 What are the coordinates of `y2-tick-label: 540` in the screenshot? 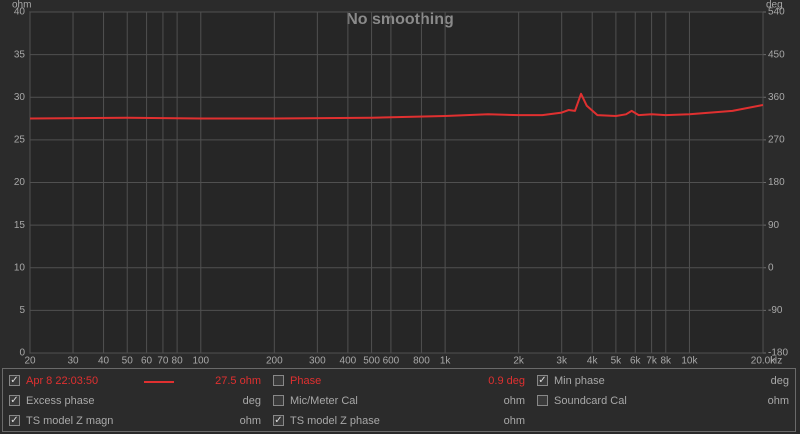 It's located at (776, 12).